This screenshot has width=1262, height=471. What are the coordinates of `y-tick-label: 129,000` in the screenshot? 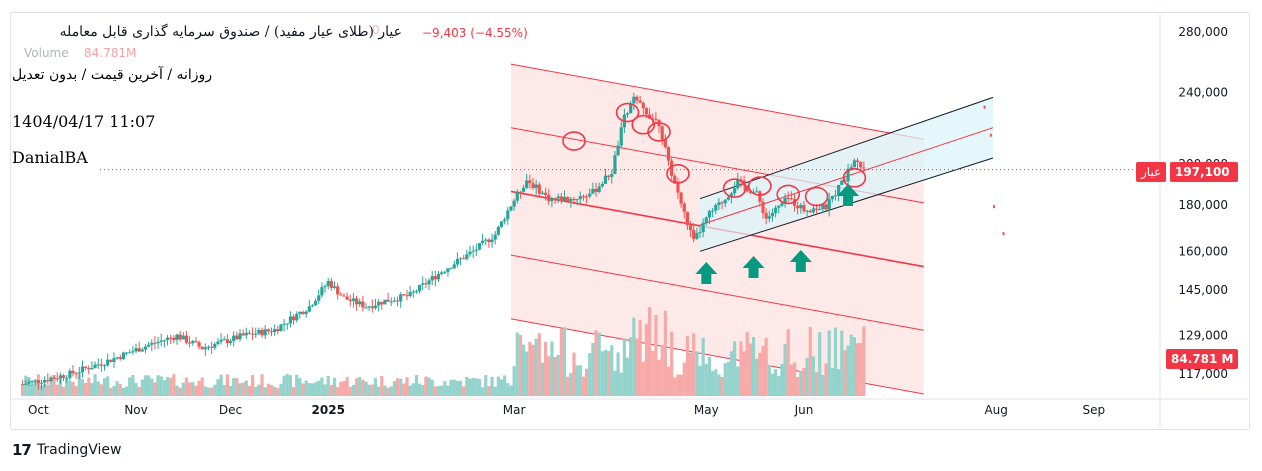 It's located at (1203, 336).